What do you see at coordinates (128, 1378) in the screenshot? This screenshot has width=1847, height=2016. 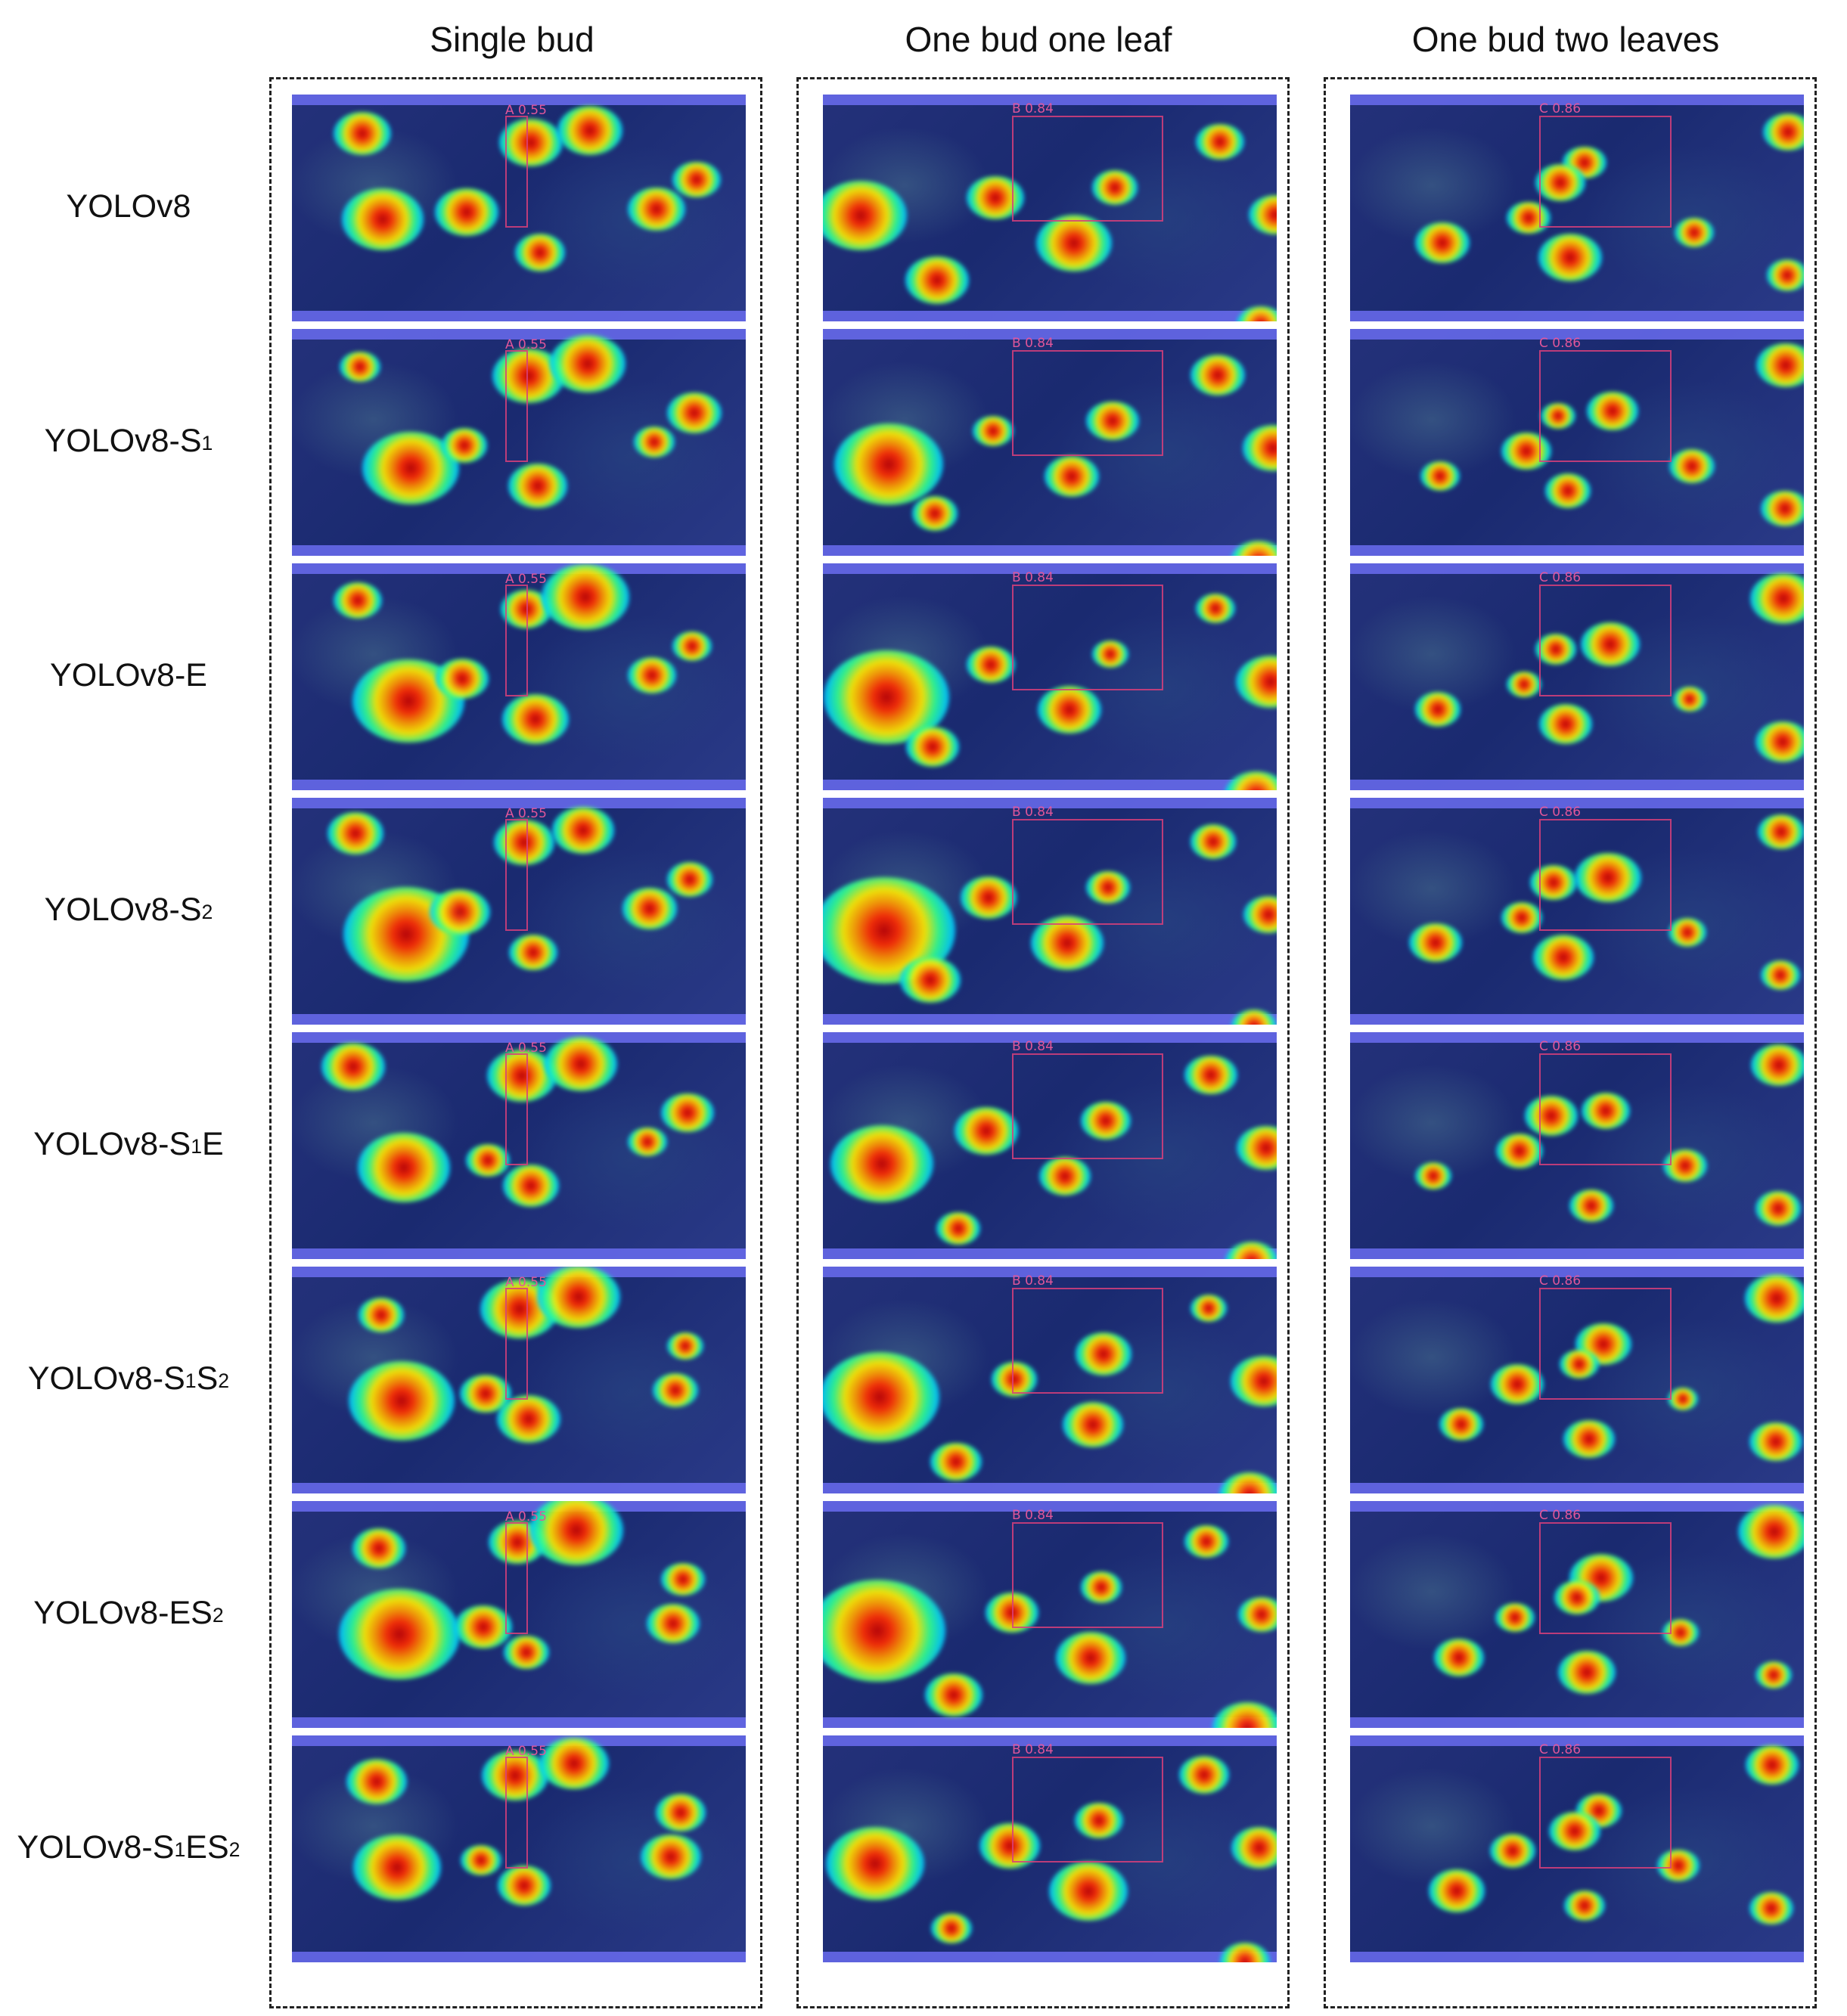 I see `row-label-yolov8-s1s2: YOLOv8-S 1 S 2` at bounding box center [128, 1378].